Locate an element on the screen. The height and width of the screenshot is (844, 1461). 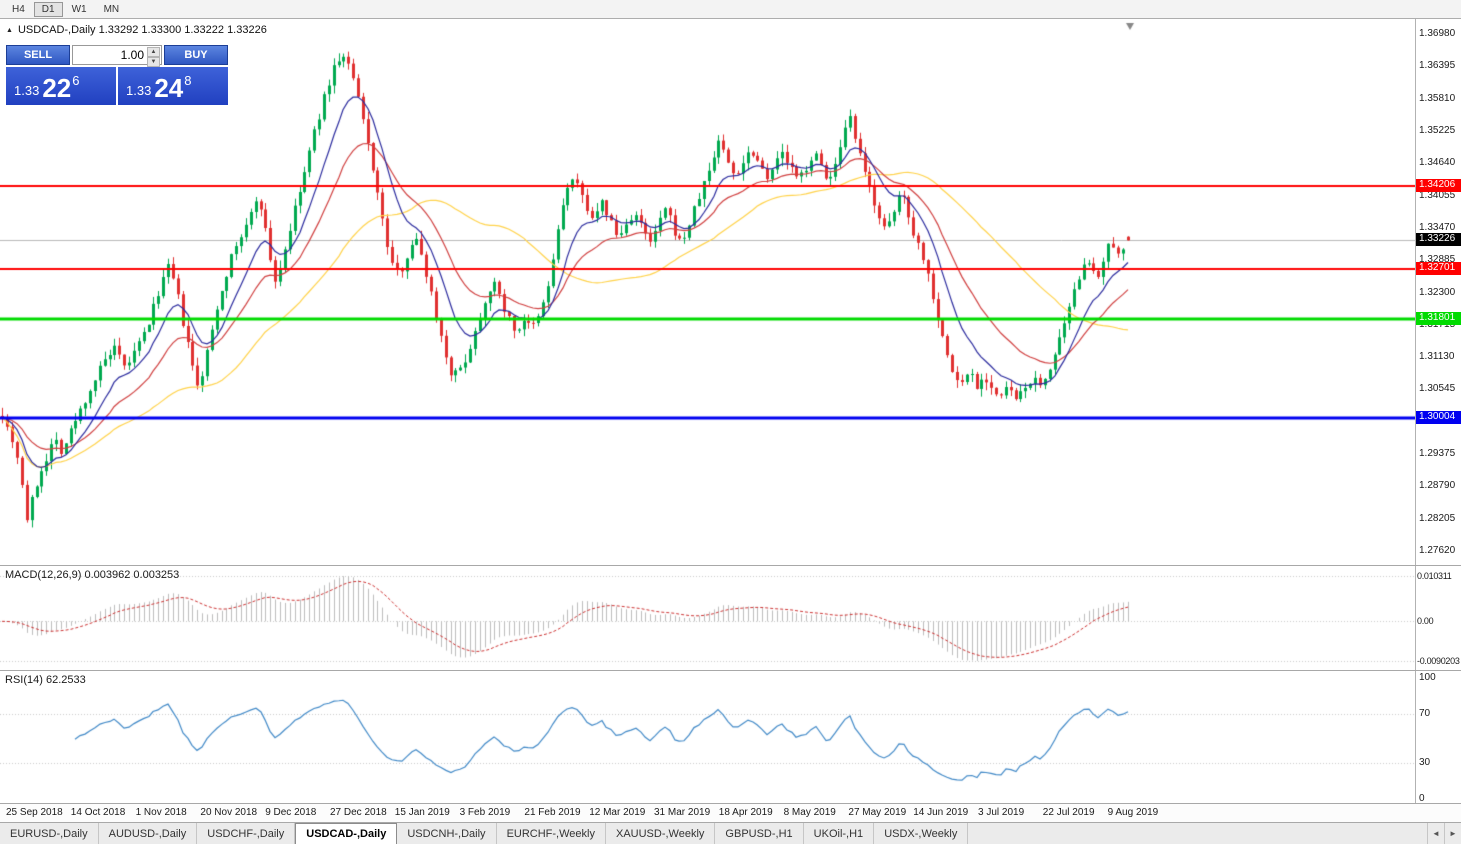
price-tick: 1.28205 is located at coordinates (1437, 518).